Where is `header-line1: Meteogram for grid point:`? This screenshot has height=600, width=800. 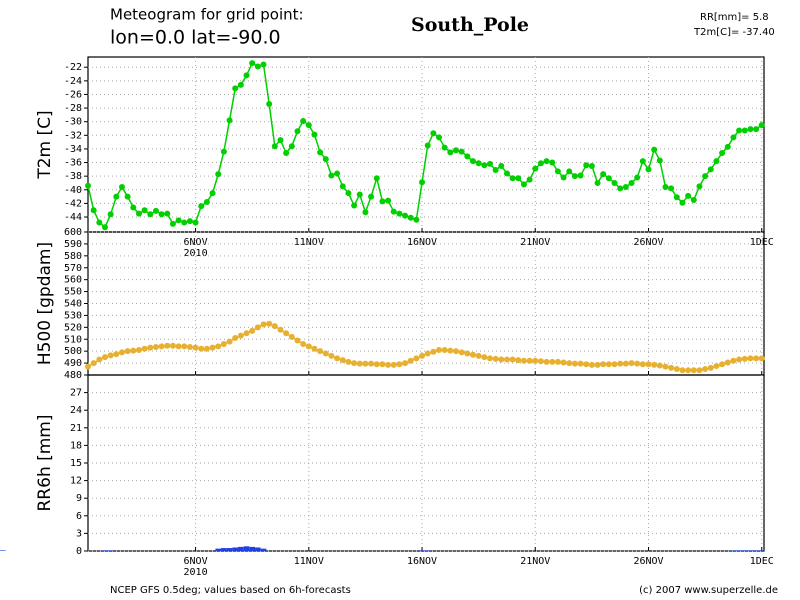
header-line1: Meteogram for grid point: is located at coordinates (207, 15).